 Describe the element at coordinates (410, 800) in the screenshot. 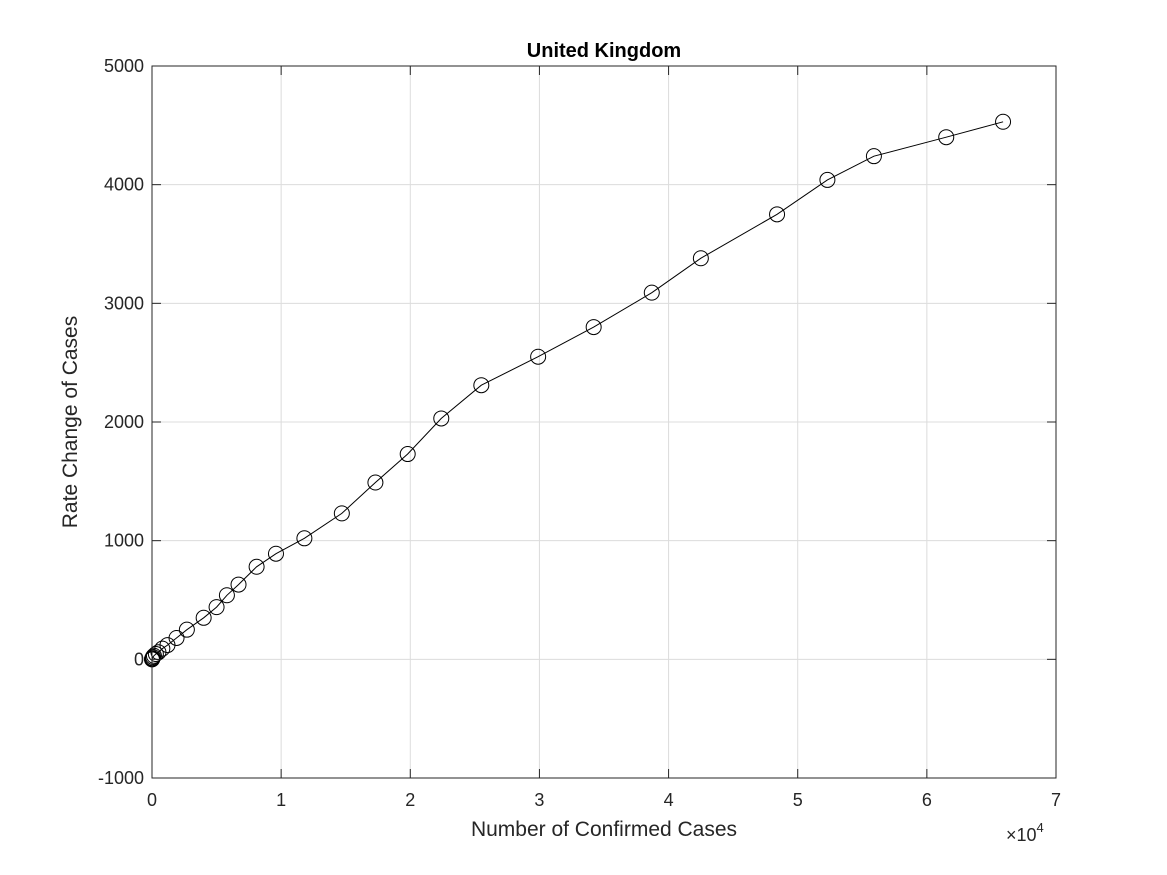

I see `x-tick-label: 2` at that location.